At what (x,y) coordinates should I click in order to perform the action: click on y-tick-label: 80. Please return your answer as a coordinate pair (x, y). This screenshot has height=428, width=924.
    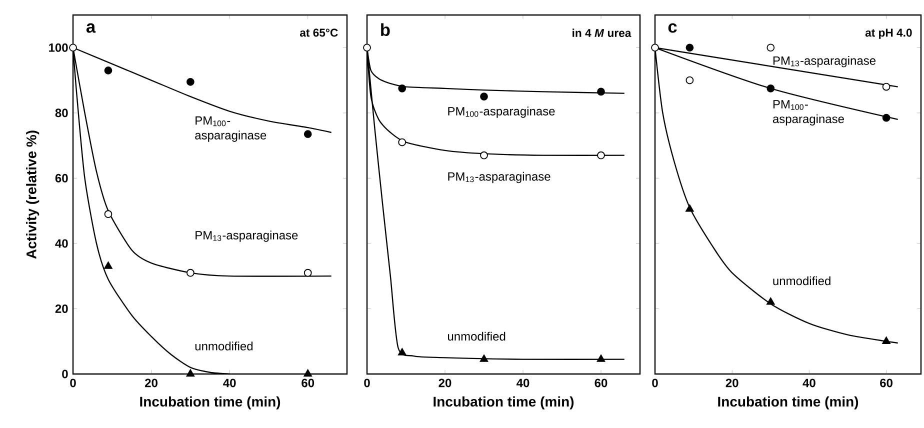
    Looking at the image, I should click on (61, 113).